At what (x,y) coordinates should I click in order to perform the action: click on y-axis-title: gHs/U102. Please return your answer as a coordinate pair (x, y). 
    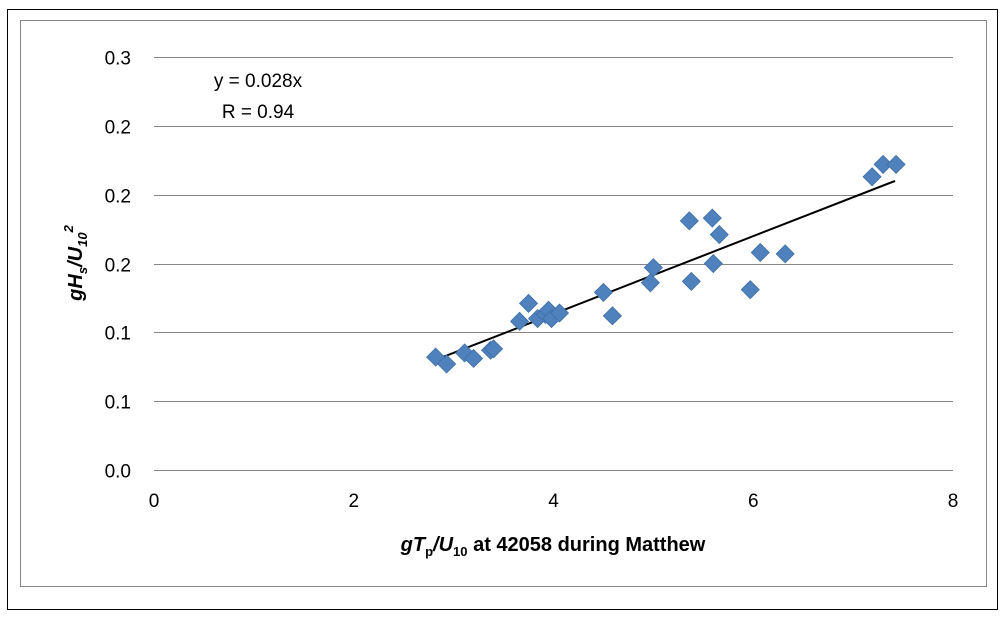
    Looking at the image, I should click on (75, 262).